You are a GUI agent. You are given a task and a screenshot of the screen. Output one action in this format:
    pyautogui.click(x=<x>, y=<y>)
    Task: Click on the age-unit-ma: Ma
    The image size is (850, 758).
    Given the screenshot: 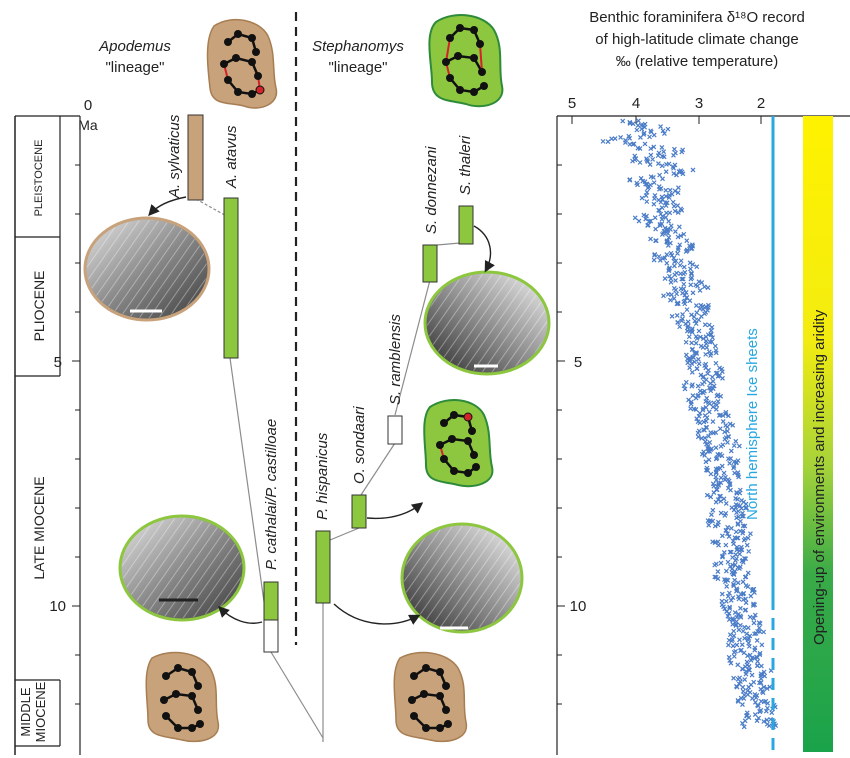 What is the action you would take?
    pyautogui.click(x=88, y=125)
    